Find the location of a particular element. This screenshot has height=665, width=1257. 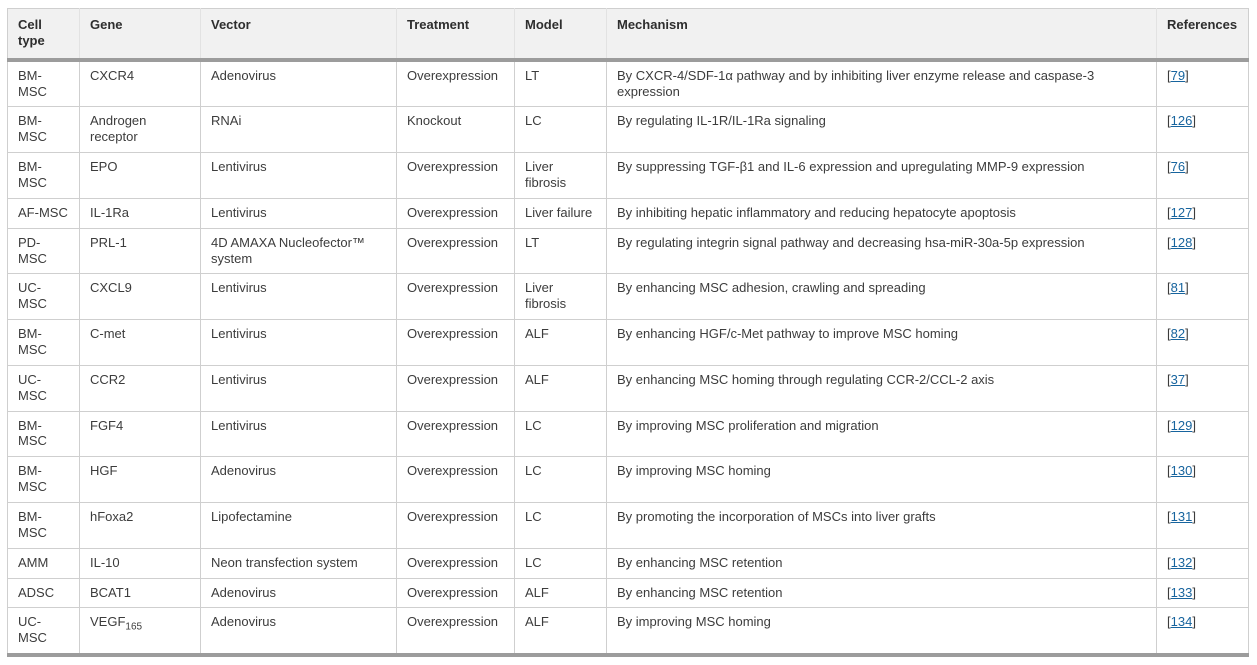

reference-link: 82 is located at coordinates (1178, 334).